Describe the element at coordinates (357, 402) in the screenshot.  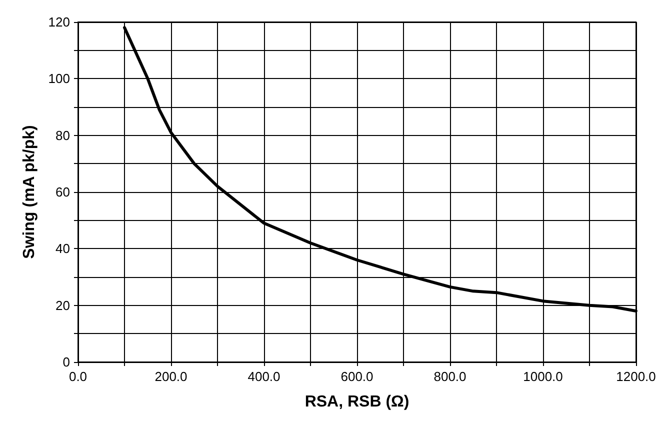
I see `x-axis-title: RSA, RSB (Ω)` at that location.